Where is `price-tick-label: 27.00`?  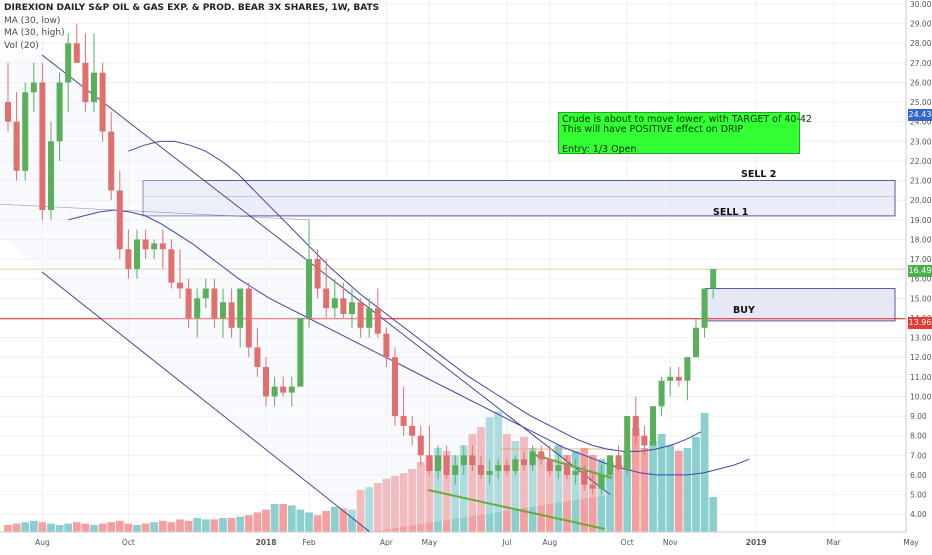 price-tick-label: 27.00 is located at coordinates (921, 63).